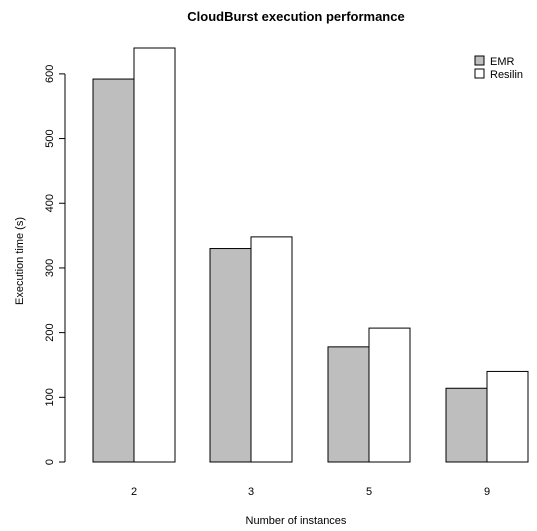 Image resolution: width=537 pixels, height=531 pixels. What do you see at coordinates (251, 492) in the screenshot?
I see `x-tick-label: 3` at bounding box center [251, 492].